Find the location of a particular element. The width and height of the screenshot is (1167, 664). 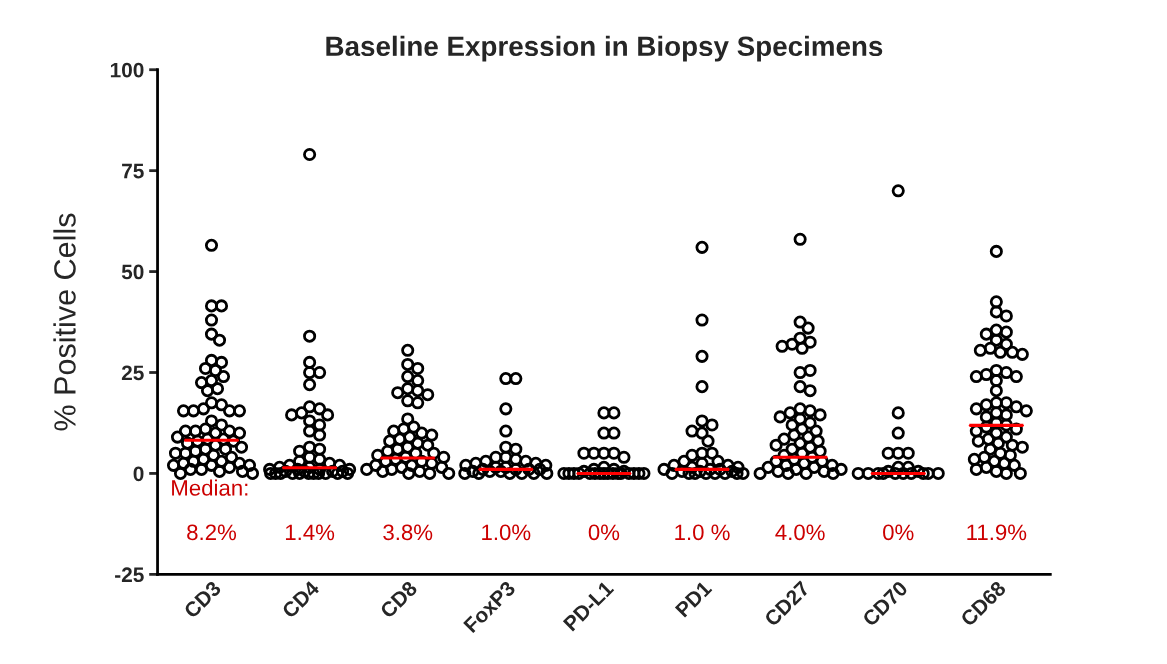

annotation: Median: is located at coordinates (210, 487).